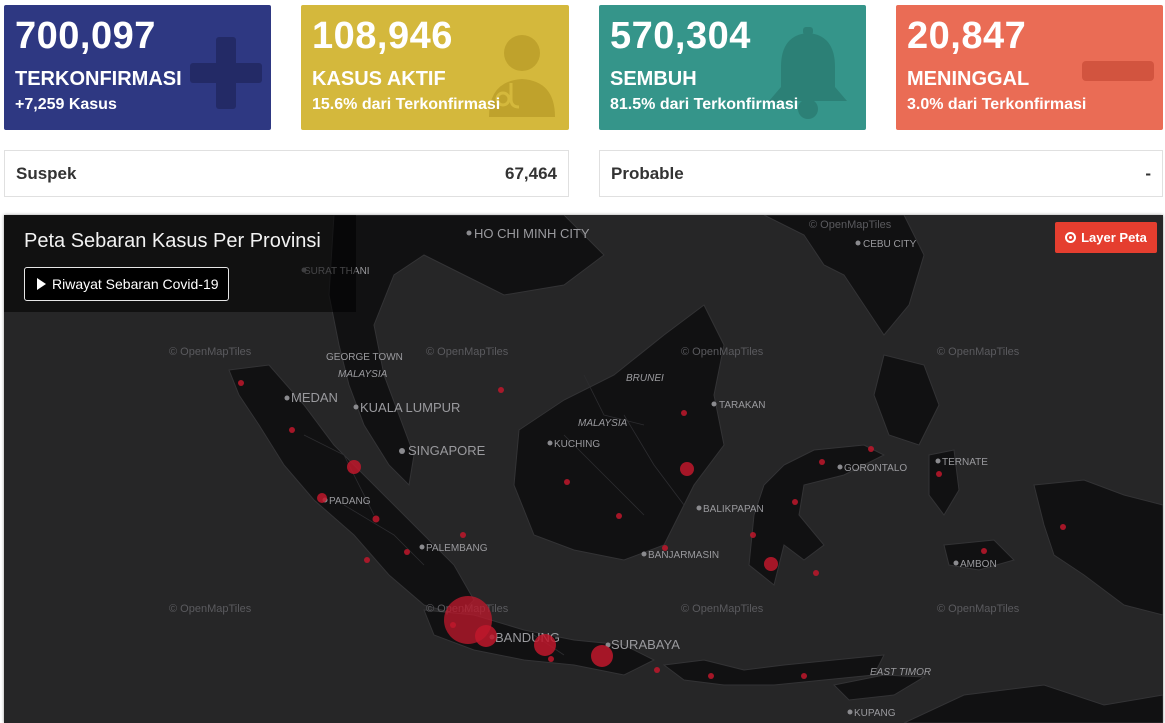  What do you see at coordinates (406, 104) in the screenshot?
I see `active-sub: 15.6% dari Terkonfirmasi` at bounding box center [406, 104].